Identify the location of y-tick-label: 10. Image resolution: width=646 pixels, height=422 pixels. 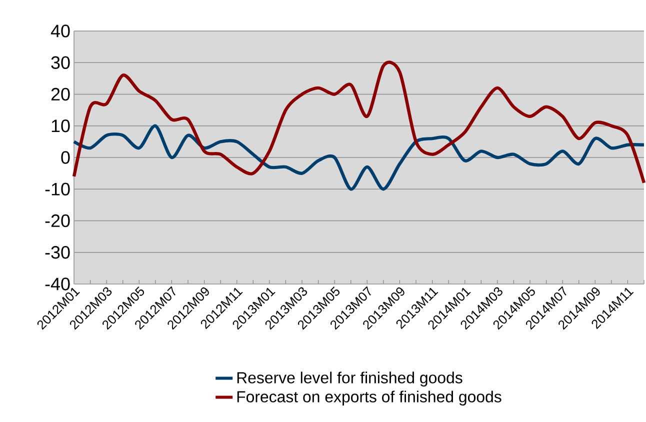
(61, 126).